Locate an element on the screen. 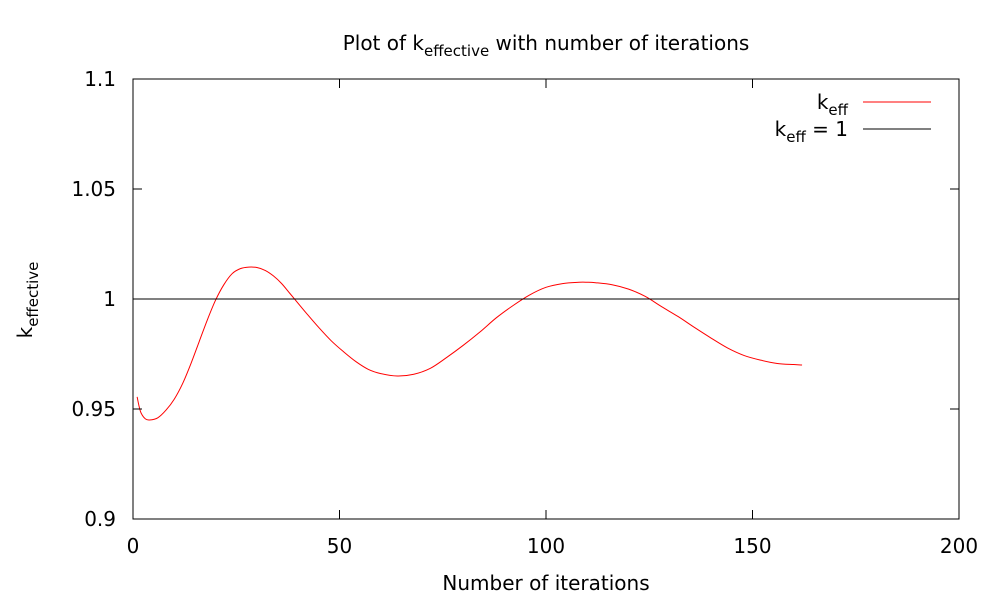 Image resolution: width=1000 pixels, height=600 pixels. x-tick-label: 0 is located at coordinates (133, 546).